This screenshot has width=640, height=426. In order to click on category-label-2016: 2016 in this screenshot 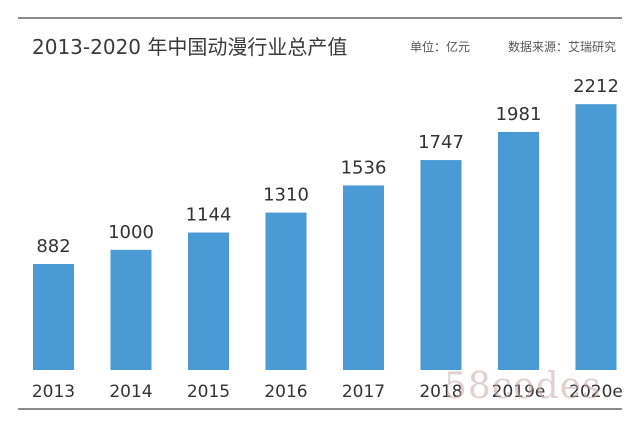, I will do `click(285, 392)`.